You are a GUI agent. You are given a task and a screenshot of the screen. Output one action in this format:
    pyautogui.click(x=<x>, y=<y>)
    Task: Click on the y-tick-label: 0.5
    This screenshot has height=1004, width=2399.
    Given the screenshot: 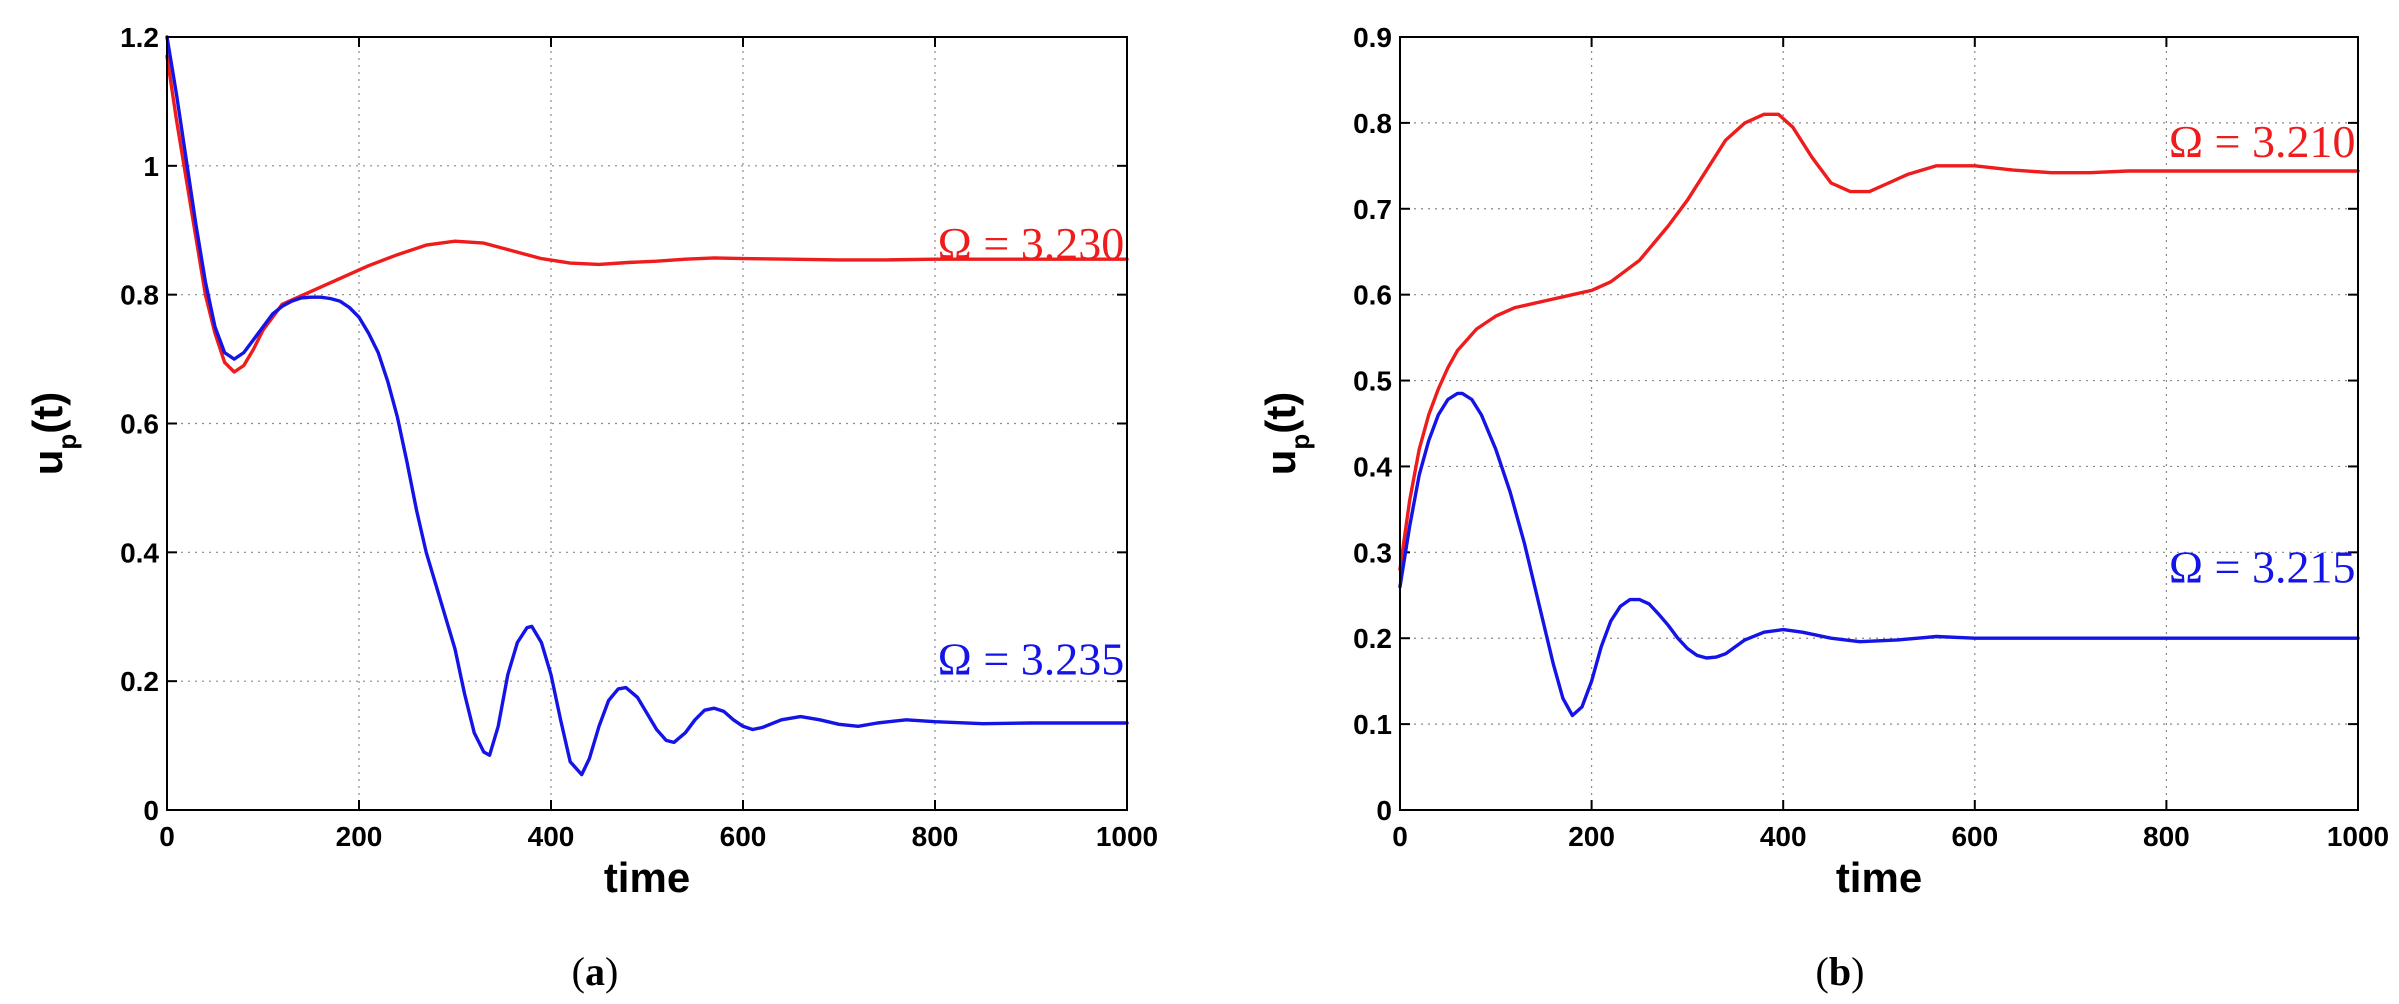 What is the action you would take?
    pyautogui.click(x=1372, y=381)
    